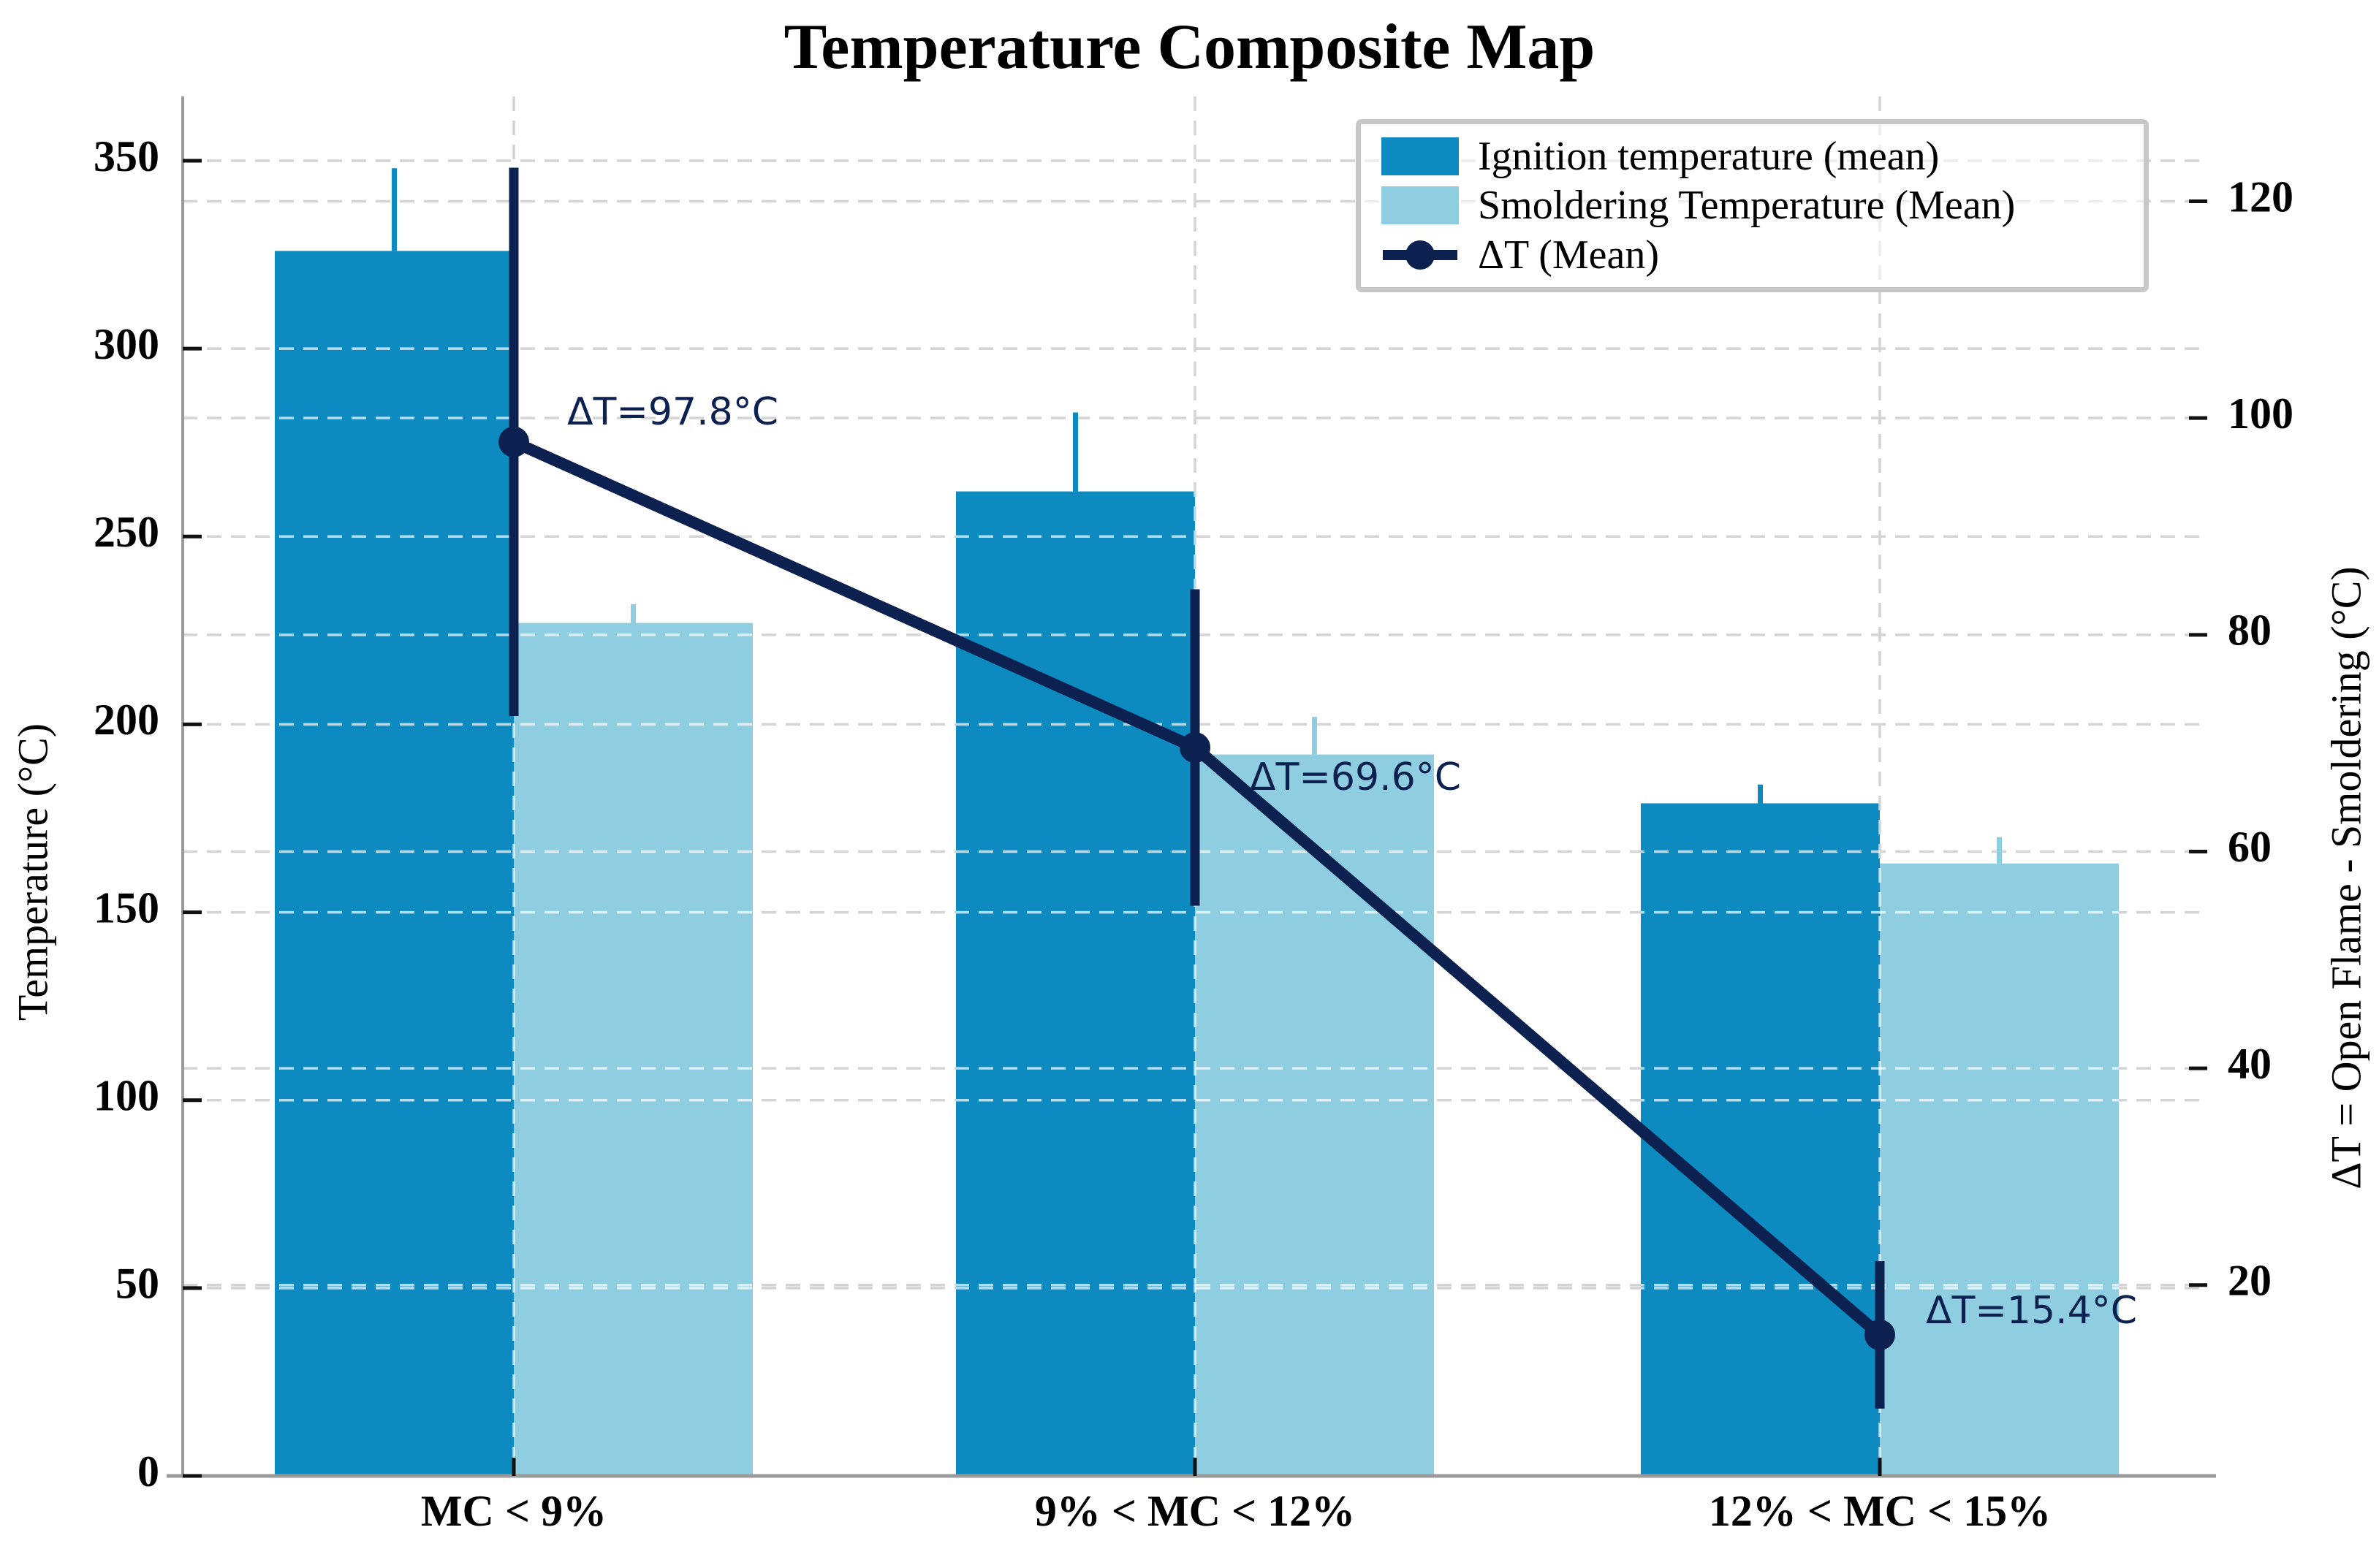 Image resolution: width=2379 pixels, height=1568 pixels. What do you see at coordinates (1762, 255) in the screenshot?
I see `legend-item-delta: ΔT (Mean)` at bounding box center [1762, 255].